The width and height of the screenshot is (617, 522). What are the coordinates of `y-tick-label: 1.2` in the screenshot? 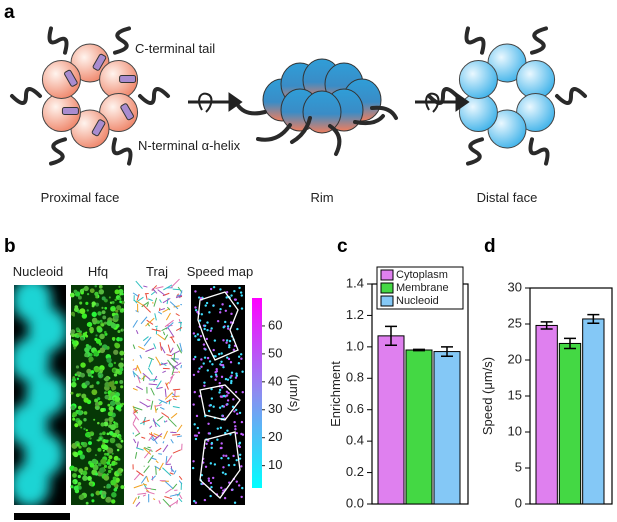 It's located at (355, 314).